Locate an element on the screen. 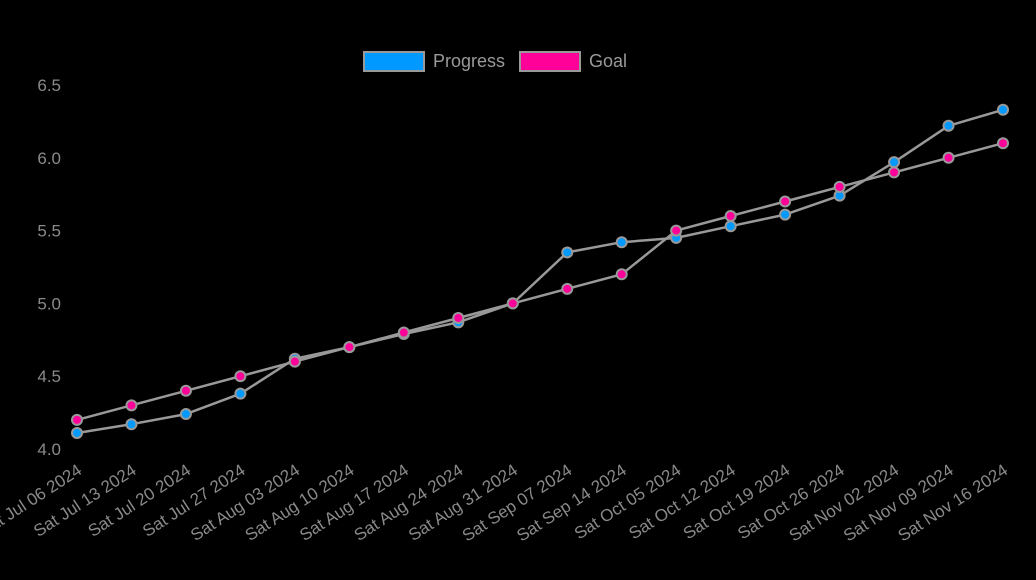 Image resolution: width=1036 pixels, height=580 pixels. y-tick-label: 5.0 is located at coordinates (49, 303).